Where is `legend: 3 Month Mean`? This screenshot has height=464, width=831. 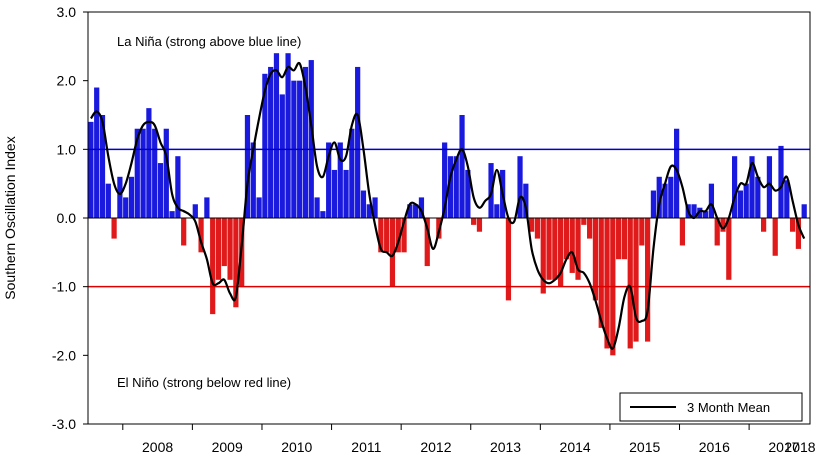 legend: 3 Month Mean is located at coordinates (711, 407).